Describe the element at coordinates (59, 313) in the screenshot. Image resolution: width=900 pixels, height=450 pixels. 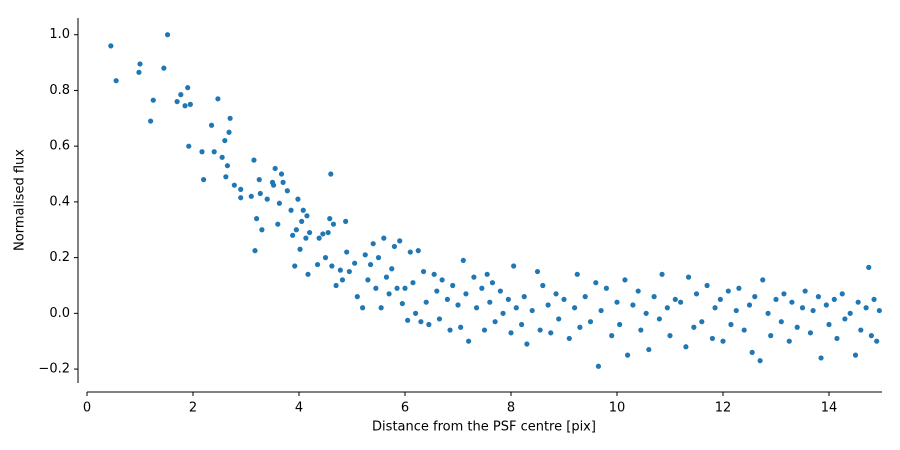
I see `y-tick-label: 0.0` at that location.